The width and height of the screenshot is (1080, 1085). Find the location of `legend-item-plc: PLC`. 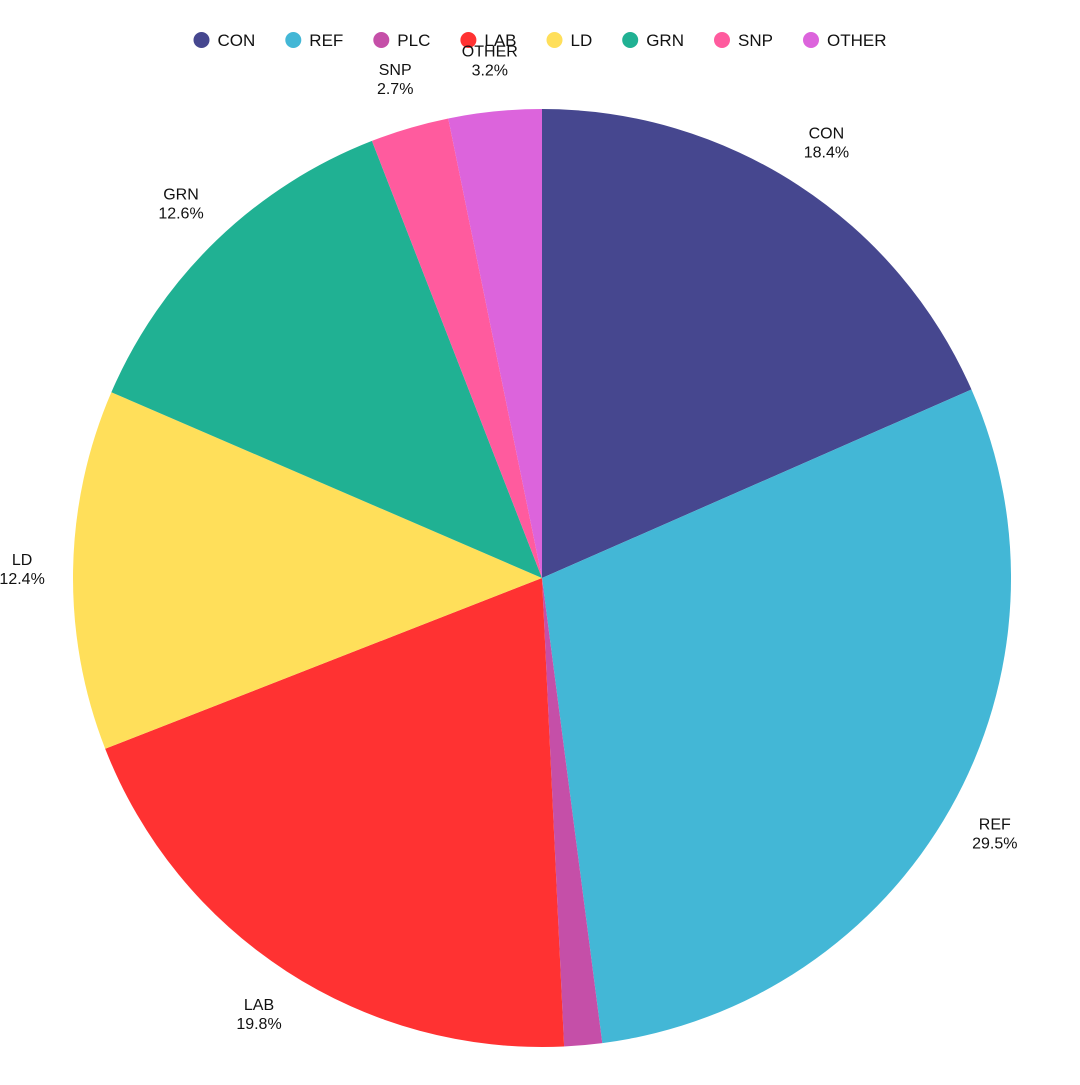

legend-item-plc: PLC is located at coordinates (401, 40).